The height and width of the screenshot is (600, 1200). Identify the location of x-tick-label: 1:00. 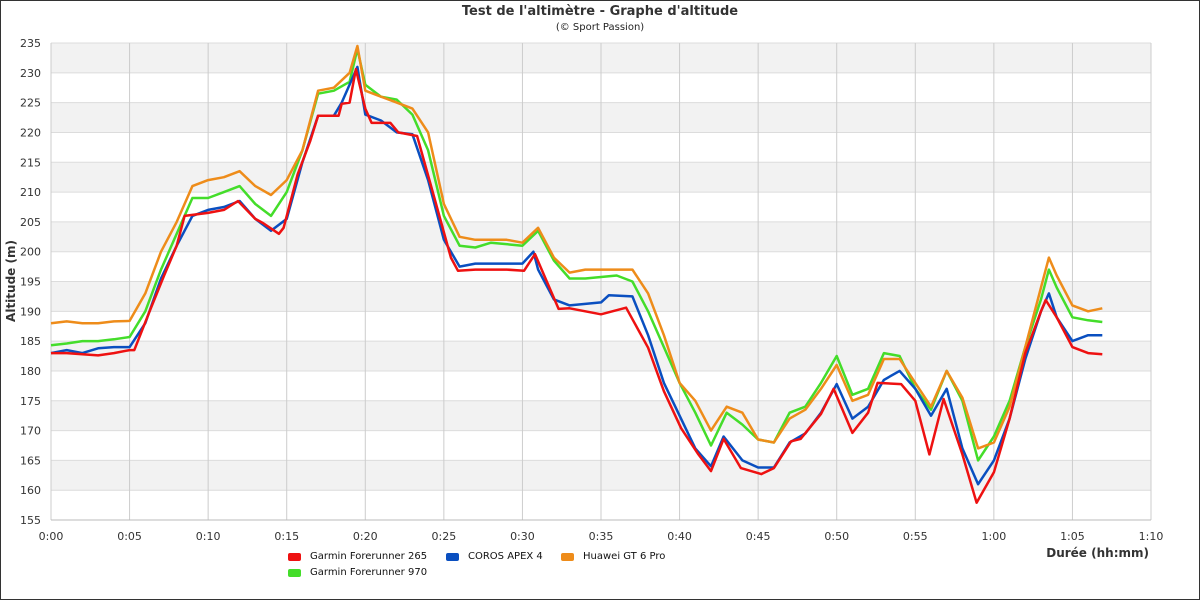
(994, 536).